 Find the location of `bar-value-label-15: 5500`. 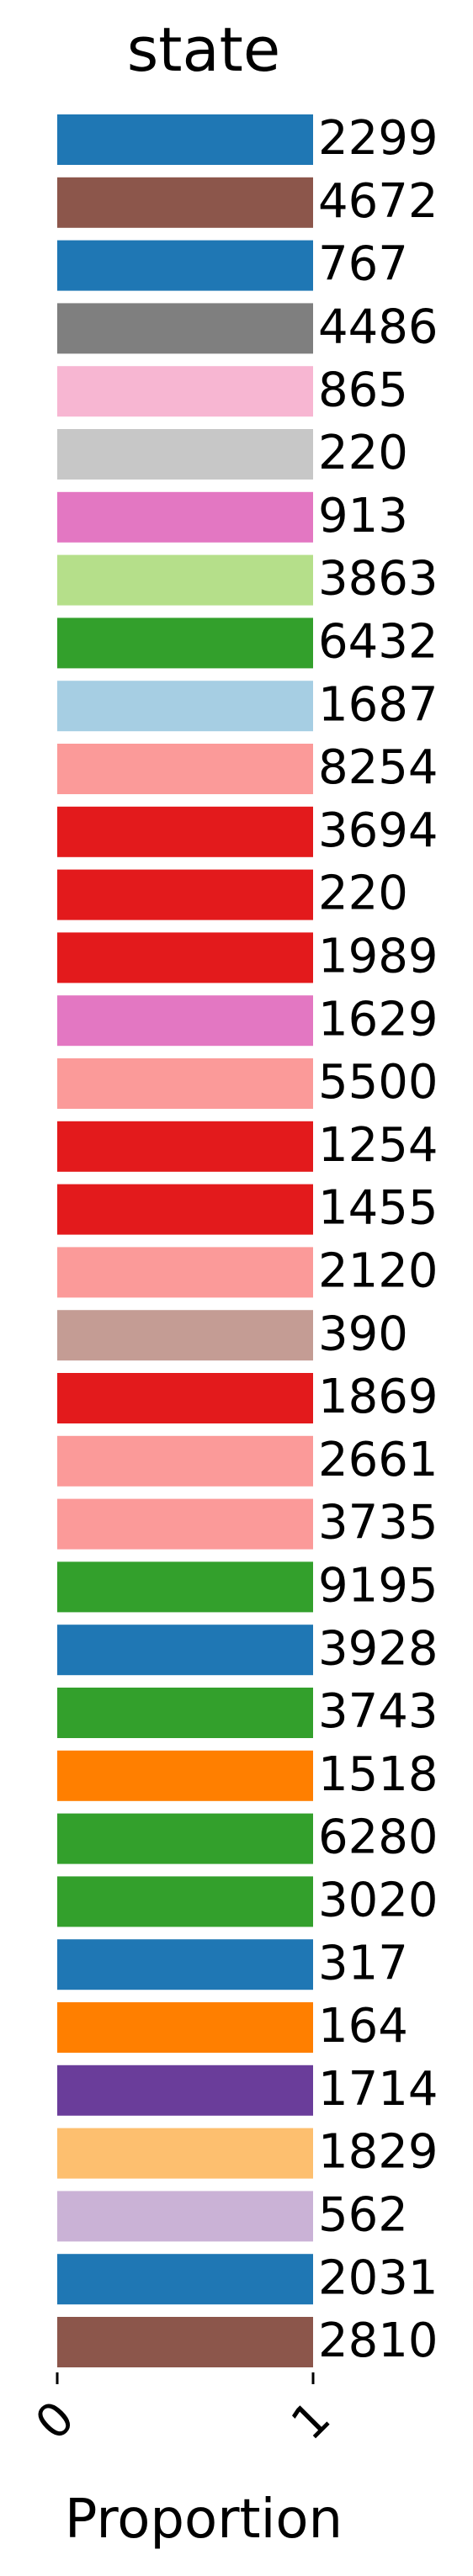

bar-value-label-15: 5500 is located at coordinates (378, 1082).